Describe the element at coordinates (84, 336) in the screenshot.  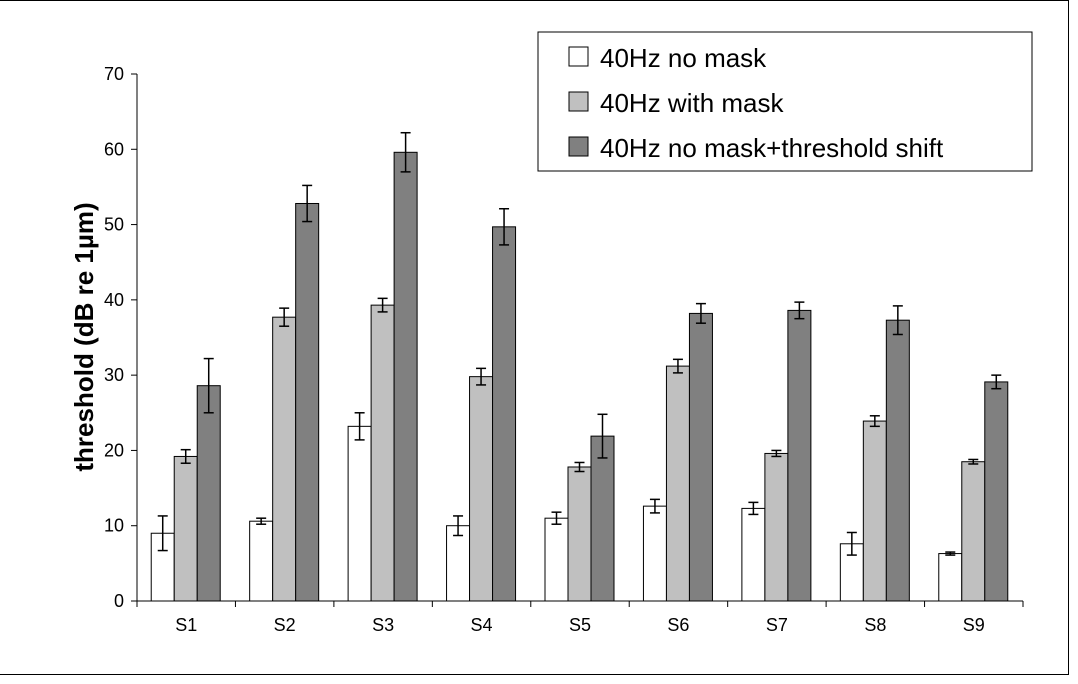
I see `y-axis-title: threshold (dB re 1µm)` at that location.